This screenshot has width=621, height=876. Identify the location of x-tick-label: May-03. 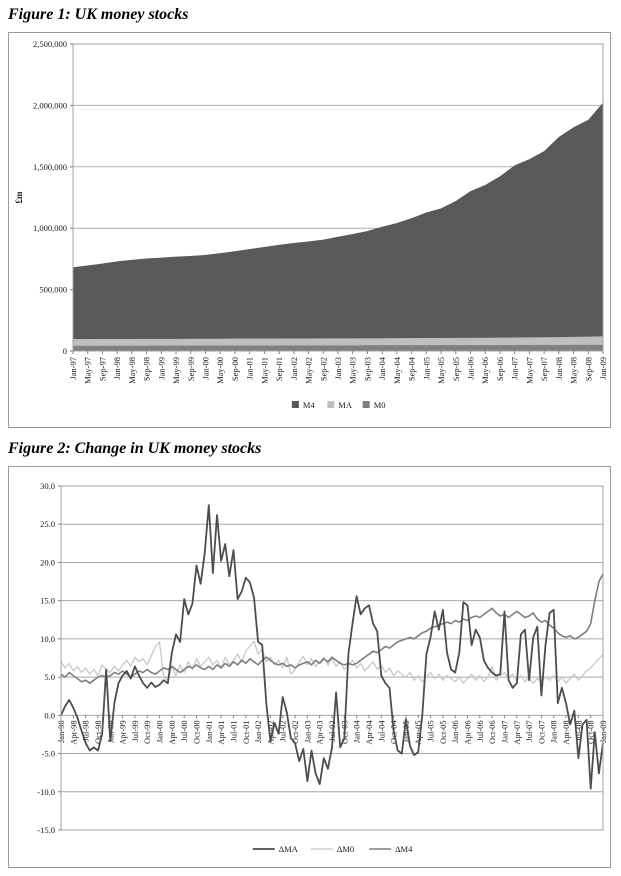
(353, 370).